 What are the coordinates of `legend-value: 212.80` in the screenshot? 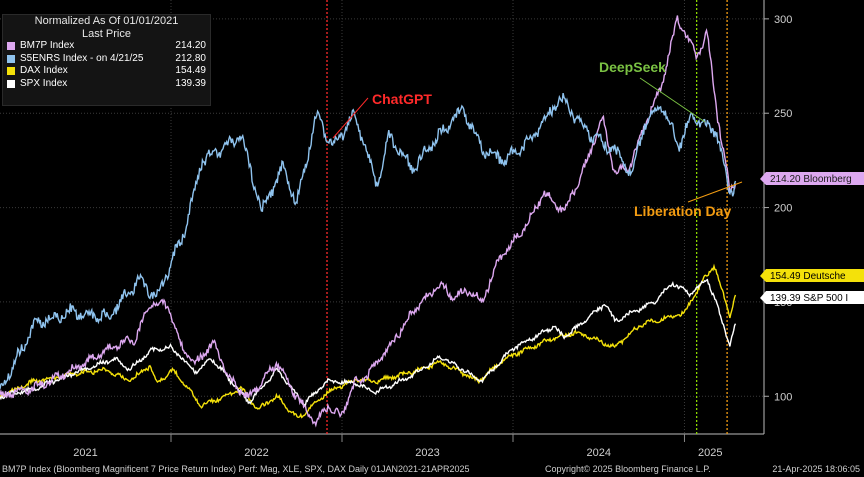 It's located at (190, 58).